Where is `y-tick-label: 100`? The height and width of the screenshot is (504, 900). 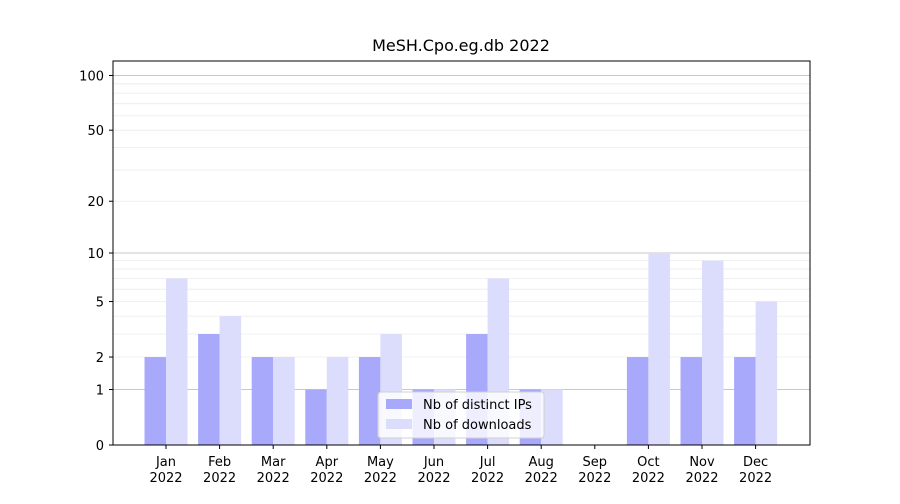
y-tick-label: 100 is located at coordinates (91, 76).